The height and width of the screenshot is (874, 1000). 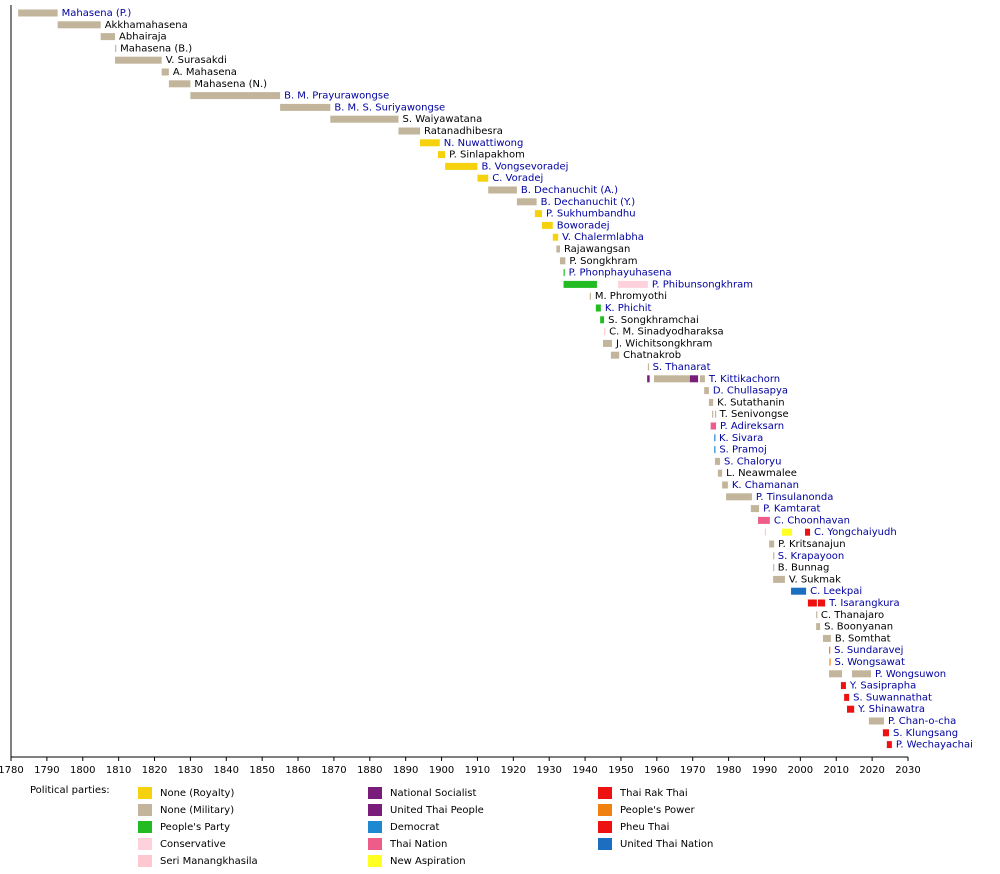 What do you see at coordinates (297, 770) in the screenshot?
I see `x-tick-label: 1860` at bounding box center [297, 770].